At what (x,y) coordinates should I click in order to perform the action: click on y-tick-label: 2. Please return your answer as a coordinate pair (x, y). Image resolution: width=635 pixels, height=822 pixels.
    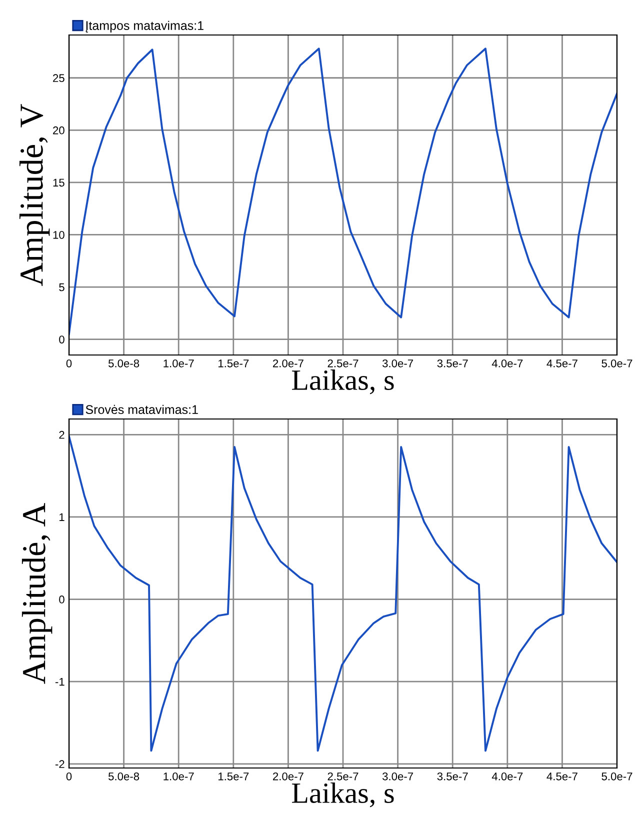
    Looking at the image, I should click on (61, 434).